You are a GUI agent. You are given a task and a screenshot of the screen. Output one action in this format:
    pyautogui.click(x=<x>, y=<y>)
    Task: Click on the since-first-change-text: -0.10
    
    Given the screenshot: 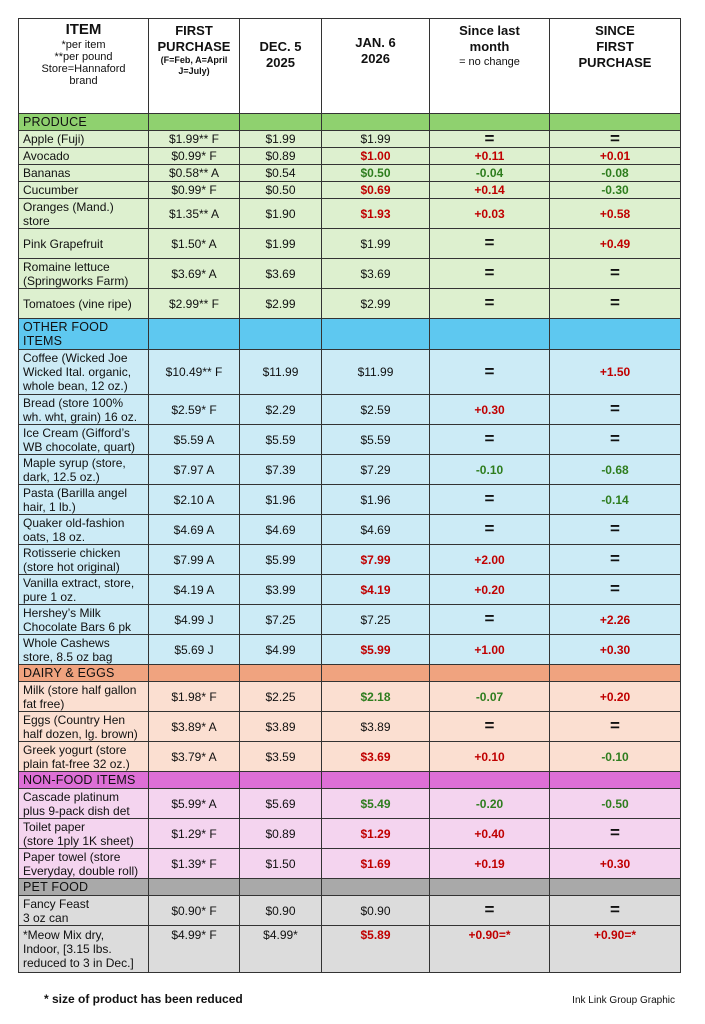 What is the action you would take?
    pyautogui.click(x=615, y=756)
    